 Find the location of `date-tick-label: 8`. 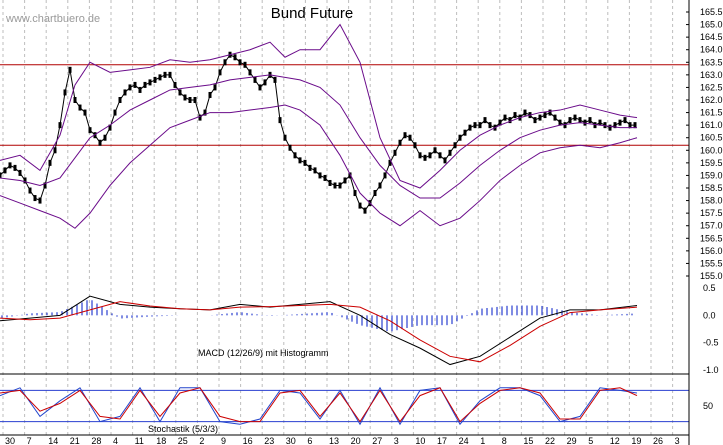

date-tick-label: 8 is located at coordinates (504, 440).